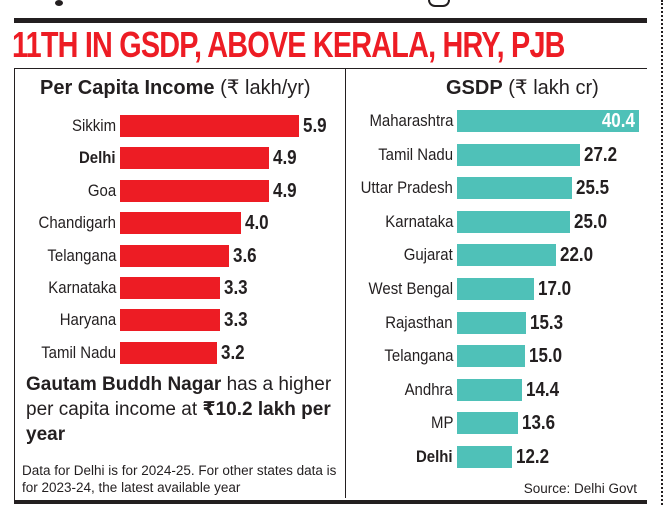  What do you see at coordinates (428, 255) in the screenshot?
I see `gsdp-category-label: Gujarat` at bounding box center [428, 255].